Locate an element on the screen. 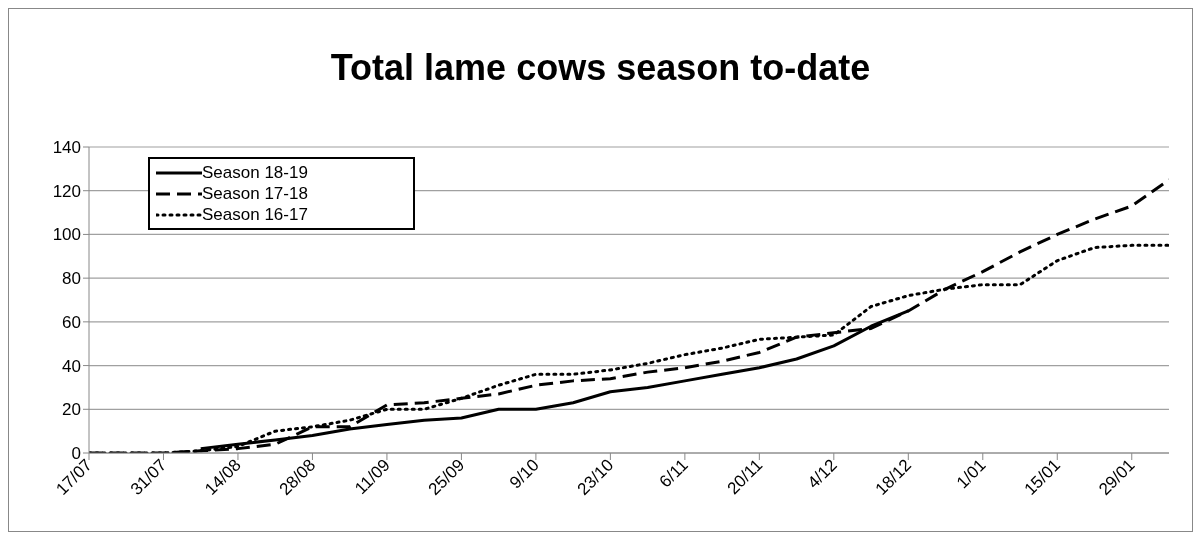 The height and width of the screenshot is (540, 1201). x-tick-label: 6/11 is located at coordinates (673, 473).